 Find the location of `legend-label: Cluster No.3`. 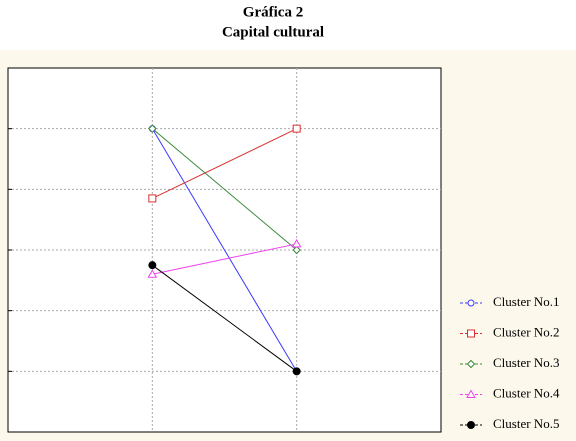

legend-label: Cluster No.3 is located at coordinates (526, 362).